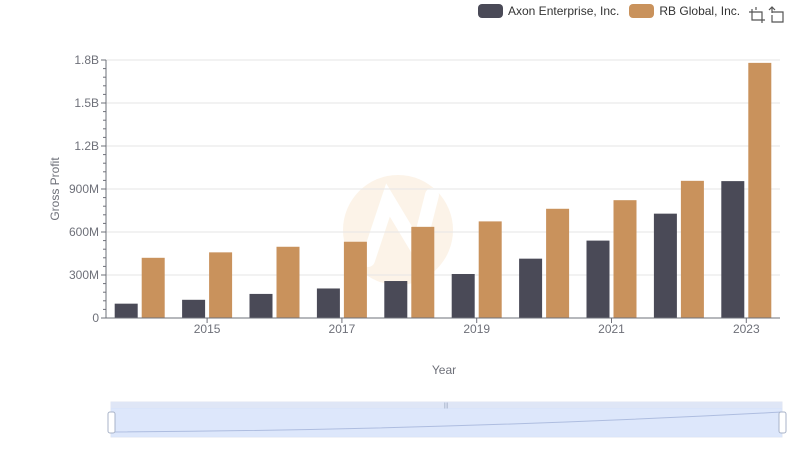 The width and height of the screenshot is (800, 461). I want to click on y-axis-title: Gross Profit, so click(55, 189).